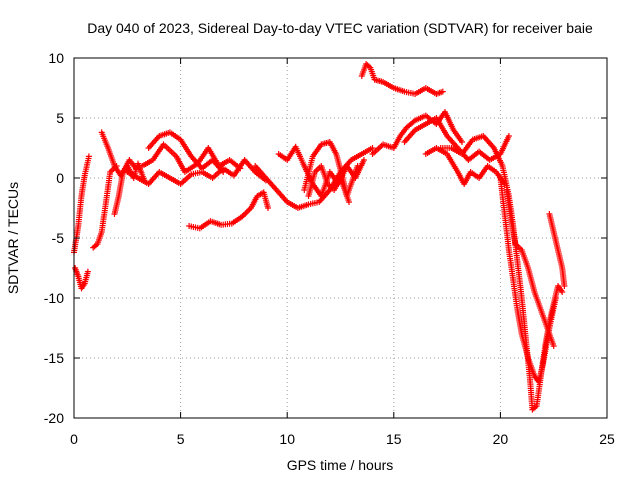  What do you see at coordinates (501, 439) in the screenshot?
I see `x-tick-label: 20` at bounding box center [501, 439].